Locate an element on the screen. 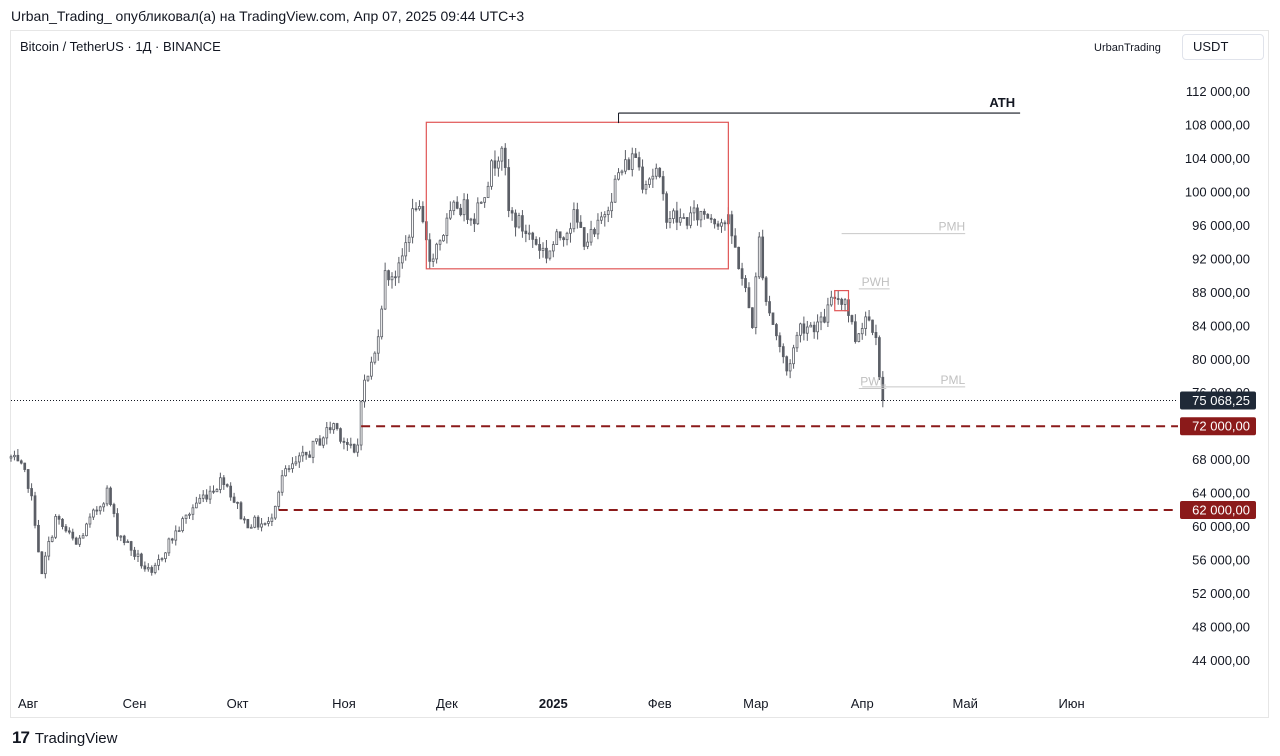 Image resolution: width=1280 pixels, height=756 pixels. level-price-tag is located at coordinates (1218, 509).